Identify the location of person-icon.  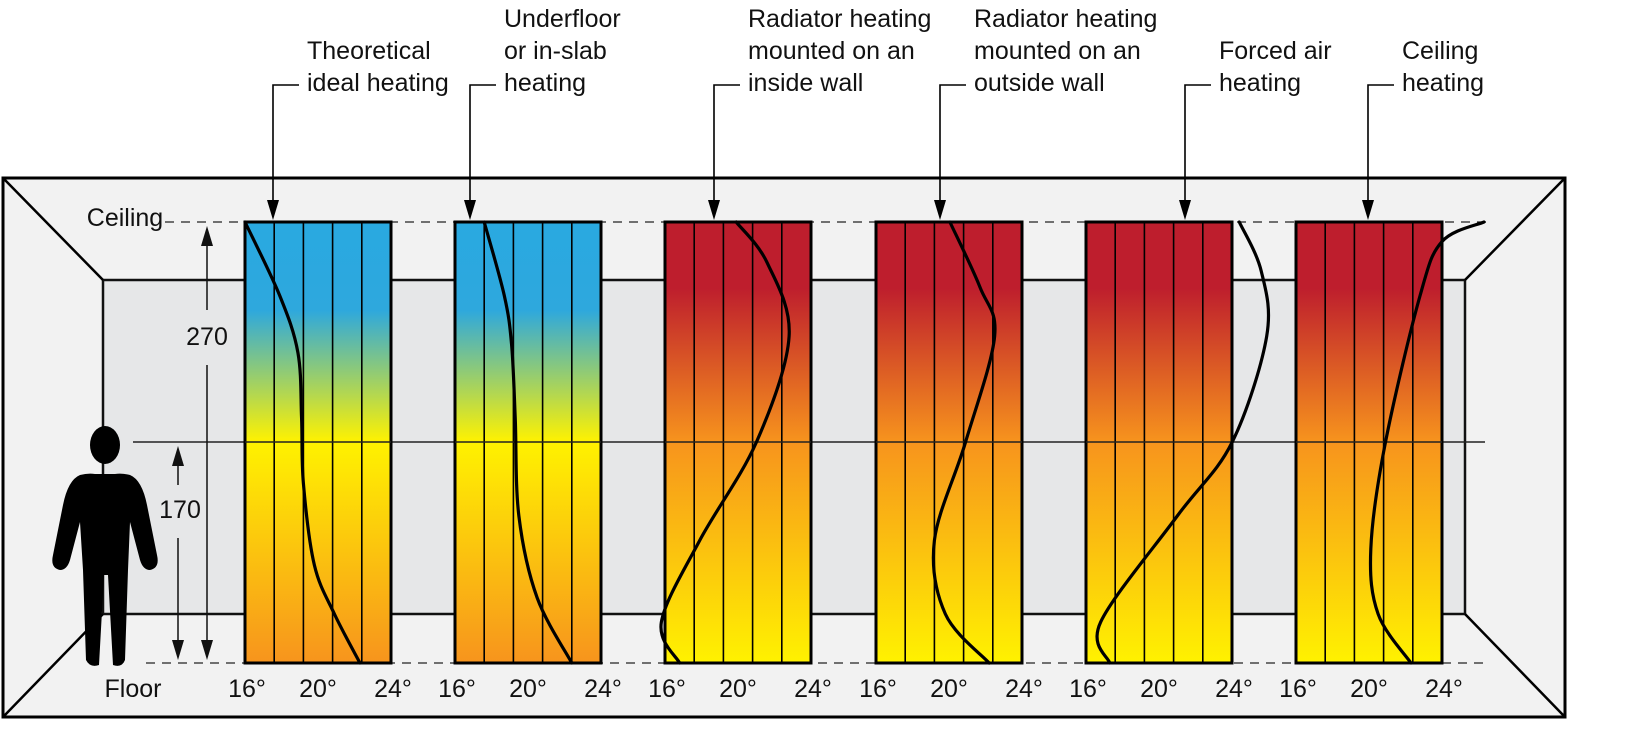
(105, 546).